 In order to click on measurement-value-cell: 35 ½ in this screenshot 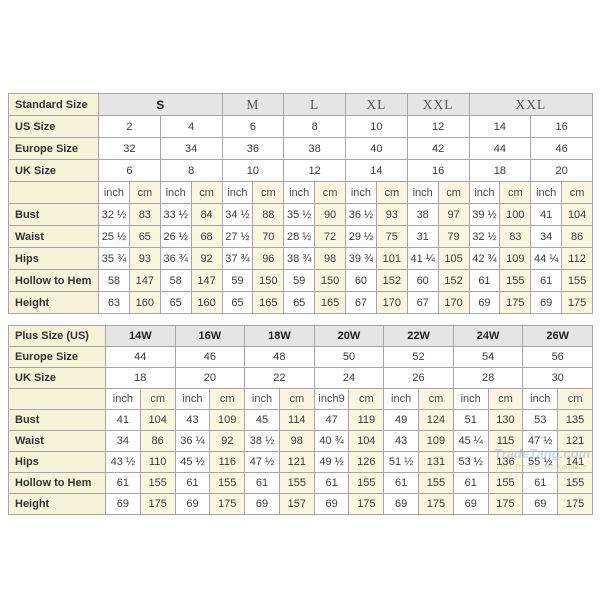, I will do `click(299, 214)`.